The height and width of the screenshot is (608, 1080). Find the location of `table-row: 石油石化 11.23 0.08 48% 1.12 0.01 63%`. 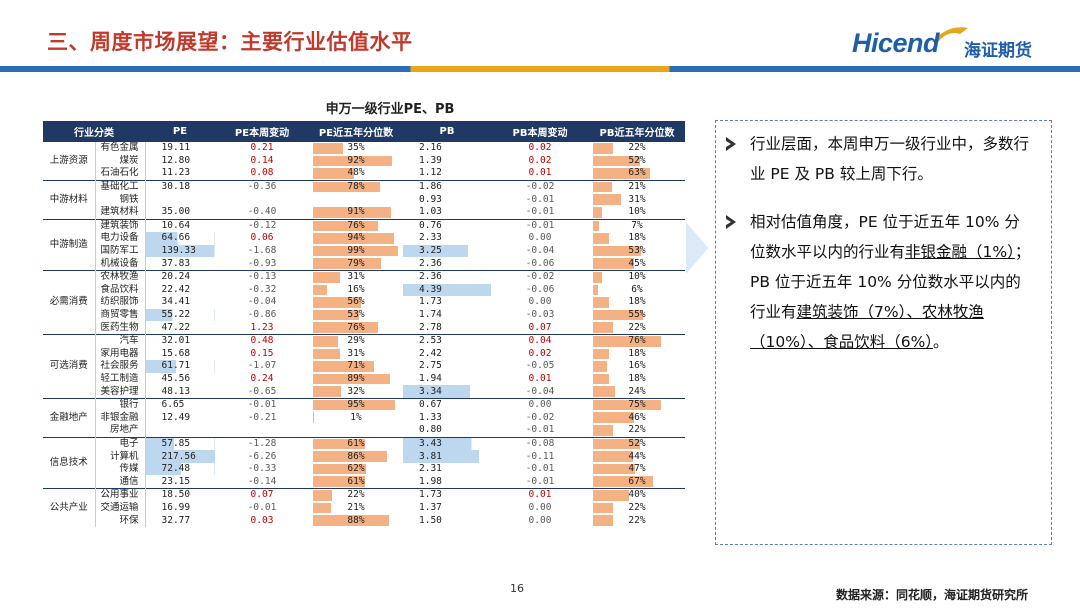

table-row: 石油石化 11.23 0.08 48% 1.12 0.01 63% is located at coordinates (364, 174).